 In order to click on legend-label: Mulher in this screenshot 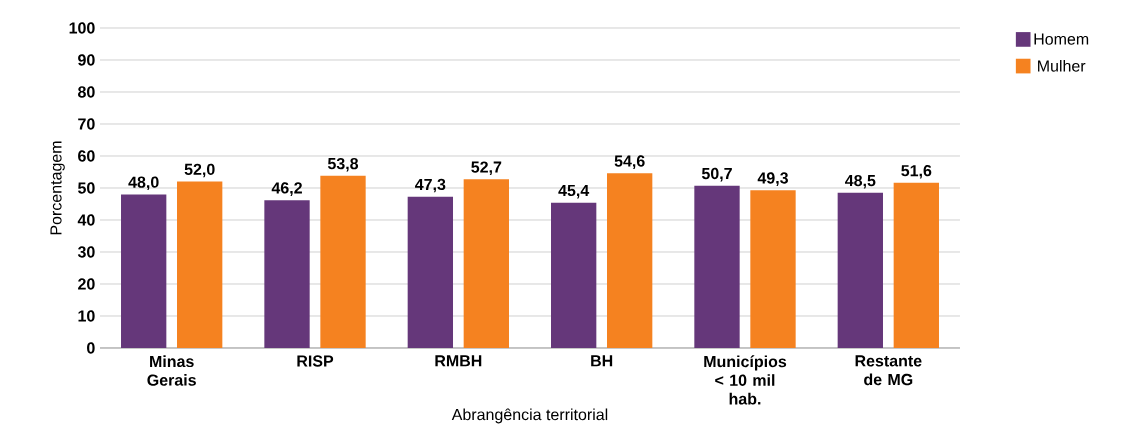, I will do `click(1062, 65)`.